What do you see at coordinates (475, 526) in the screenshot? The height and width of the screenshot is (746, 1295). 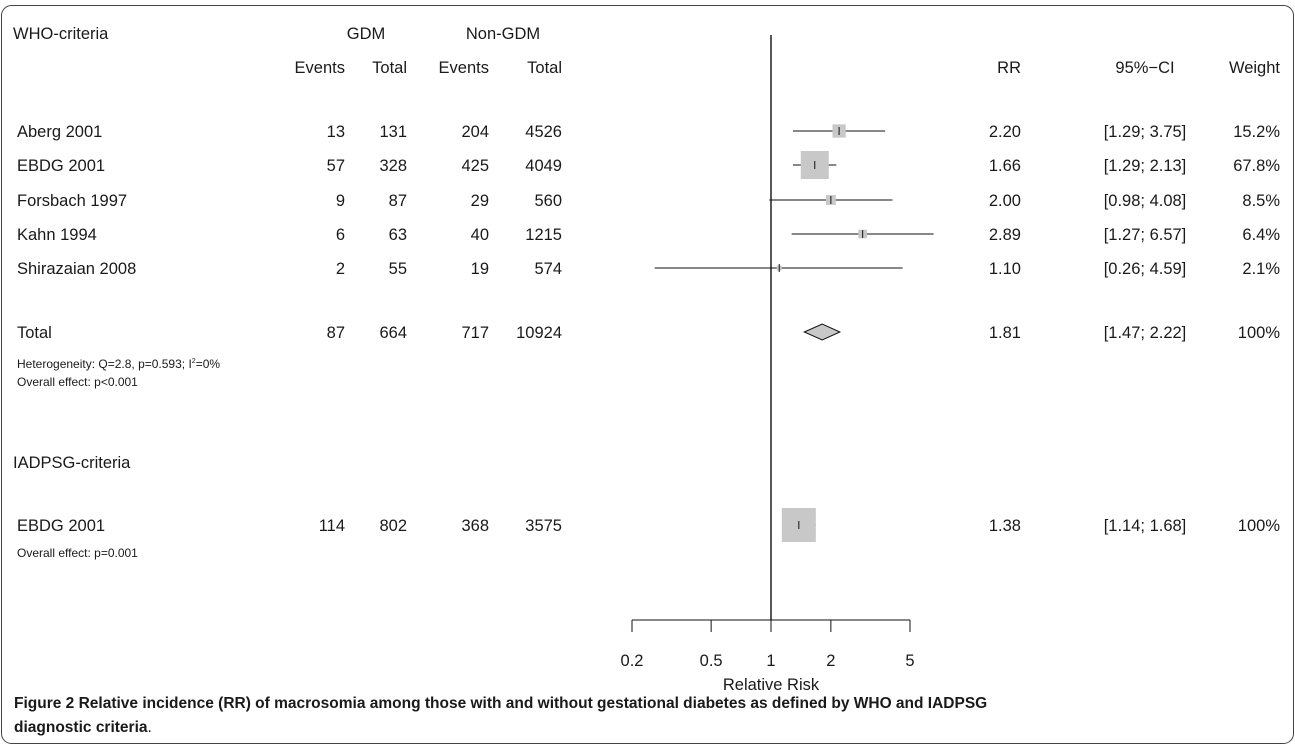 I see `iadpsg-study-1-events-non-gdm: 368` at bounding box center [475, 526].